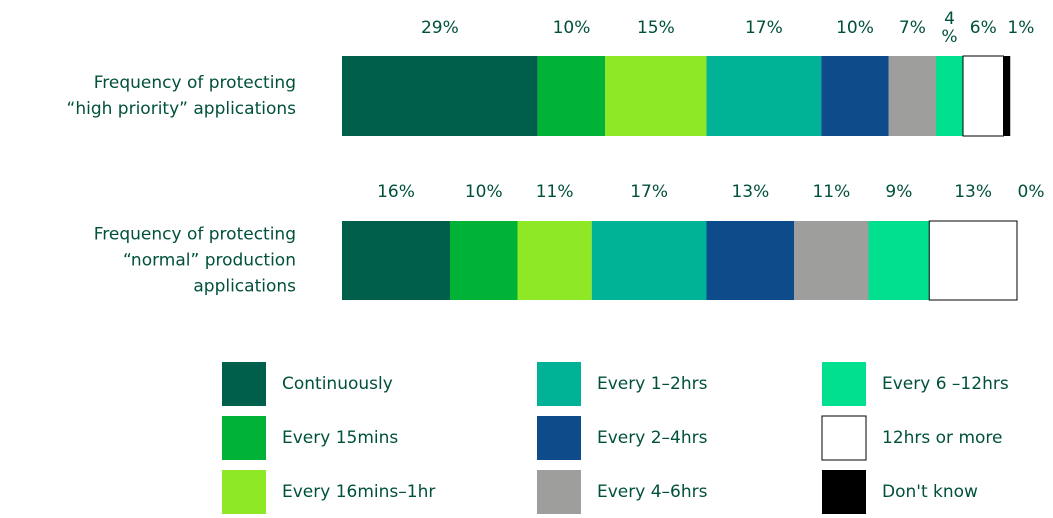 Image resolution: width=1053 pixels, height=518 pixels. What do you see at coordinates (244, 287) in the screenshot?
I see `text-line: applications` at bounding box center [244, 287].